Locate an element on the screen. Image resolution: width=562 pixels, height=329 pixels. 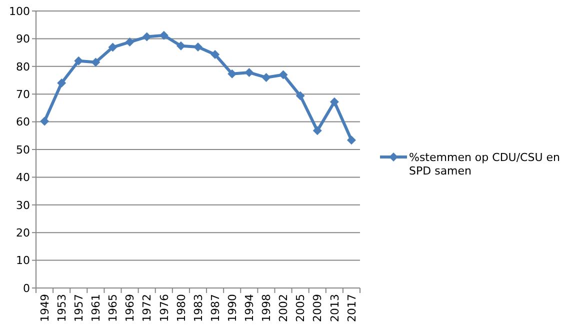
y-tick-label: 0 is located at coordinates (26, 288).